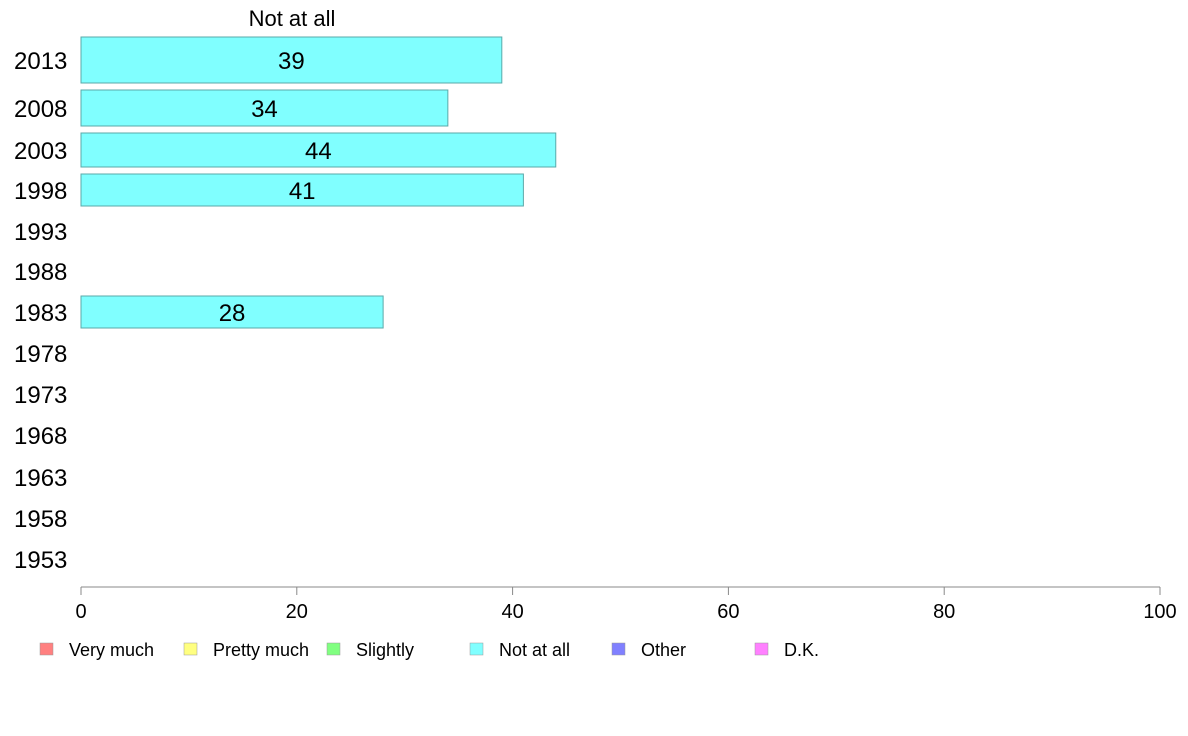  I want to click on x-tick-label: 40, so click(512, 612).